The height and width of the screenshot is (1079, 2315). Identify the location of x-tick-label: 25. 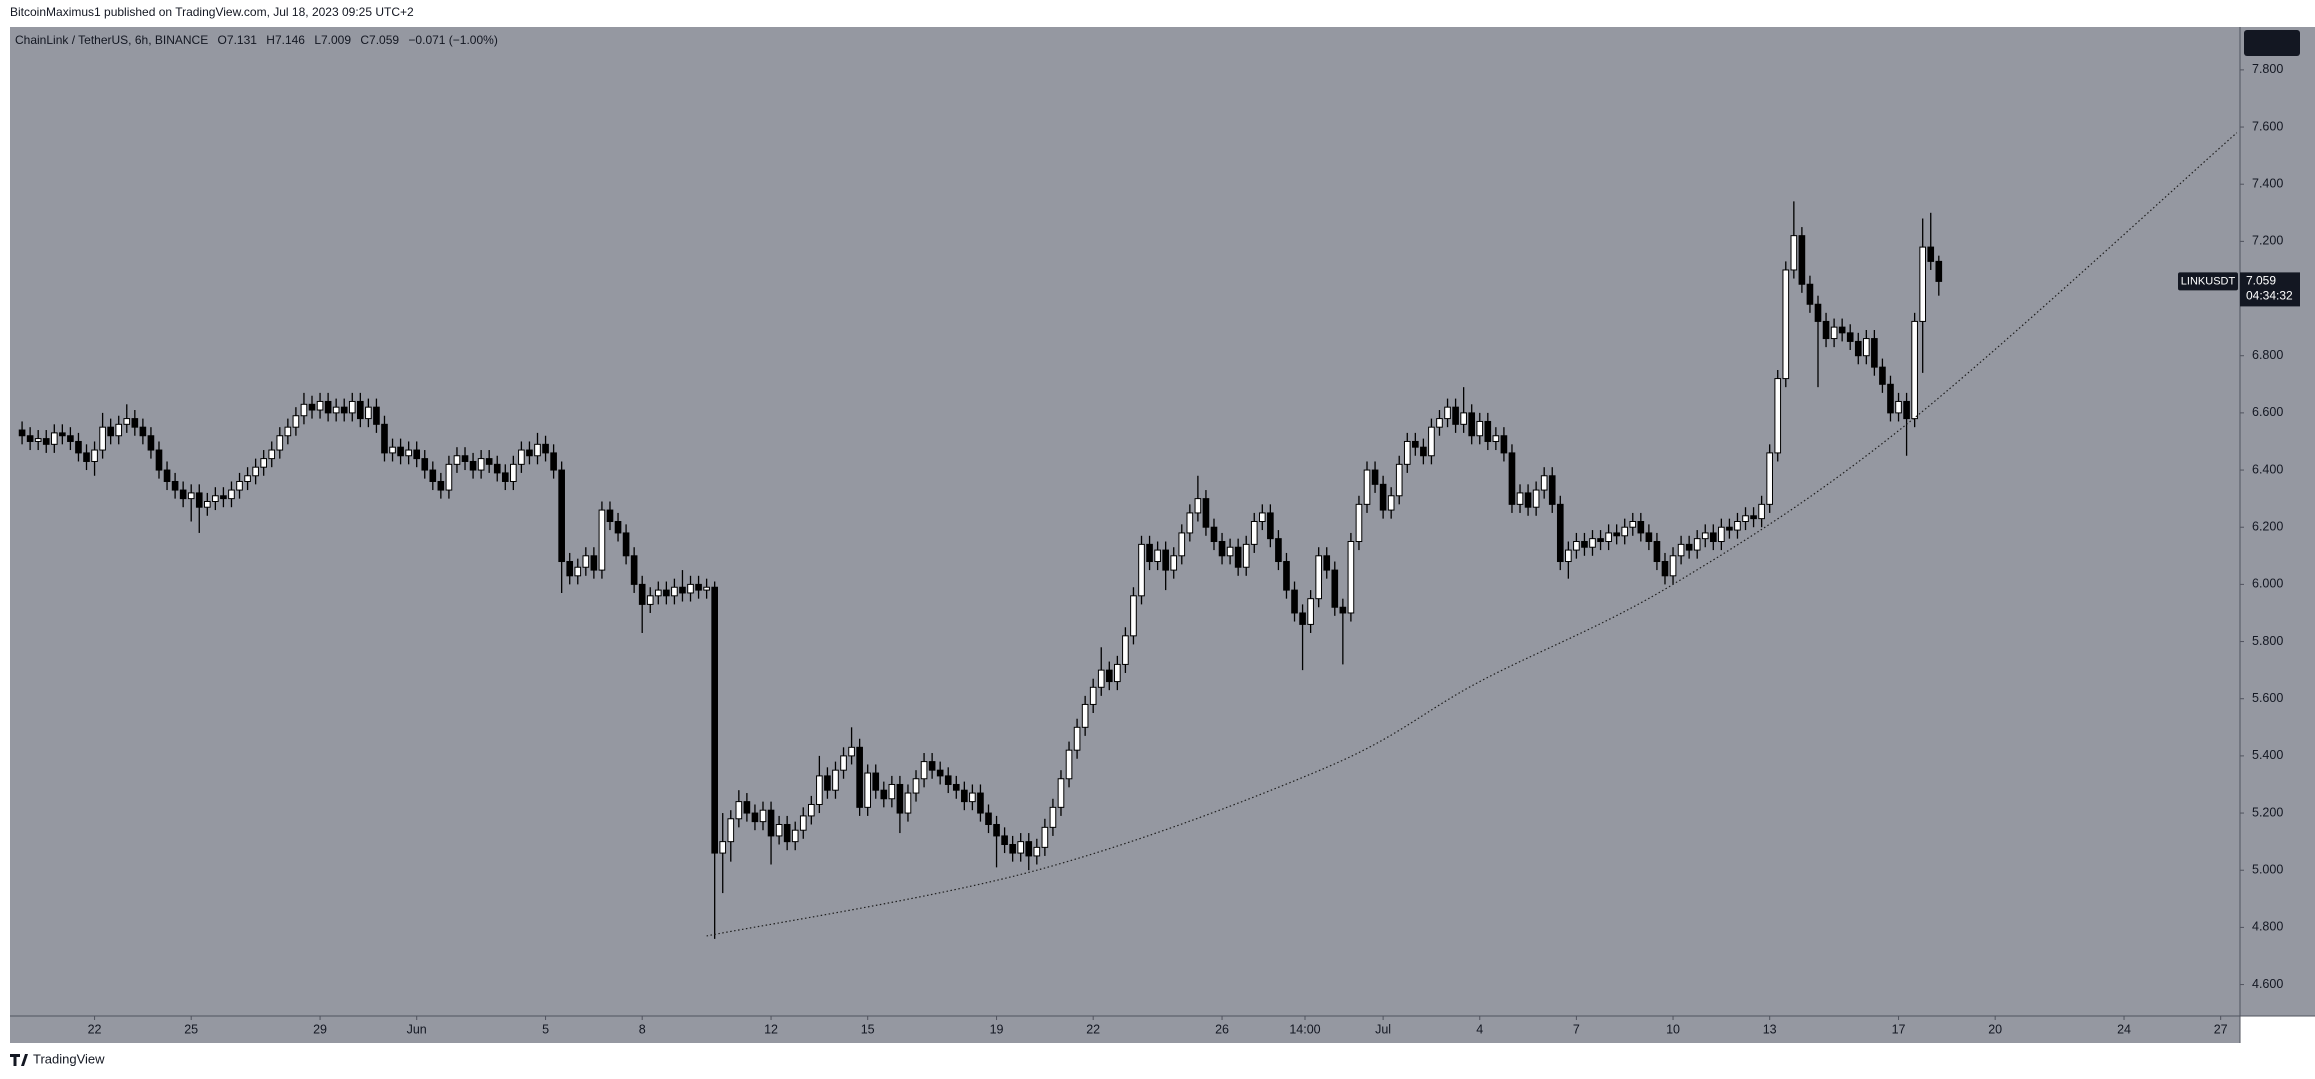
(191, 1029).